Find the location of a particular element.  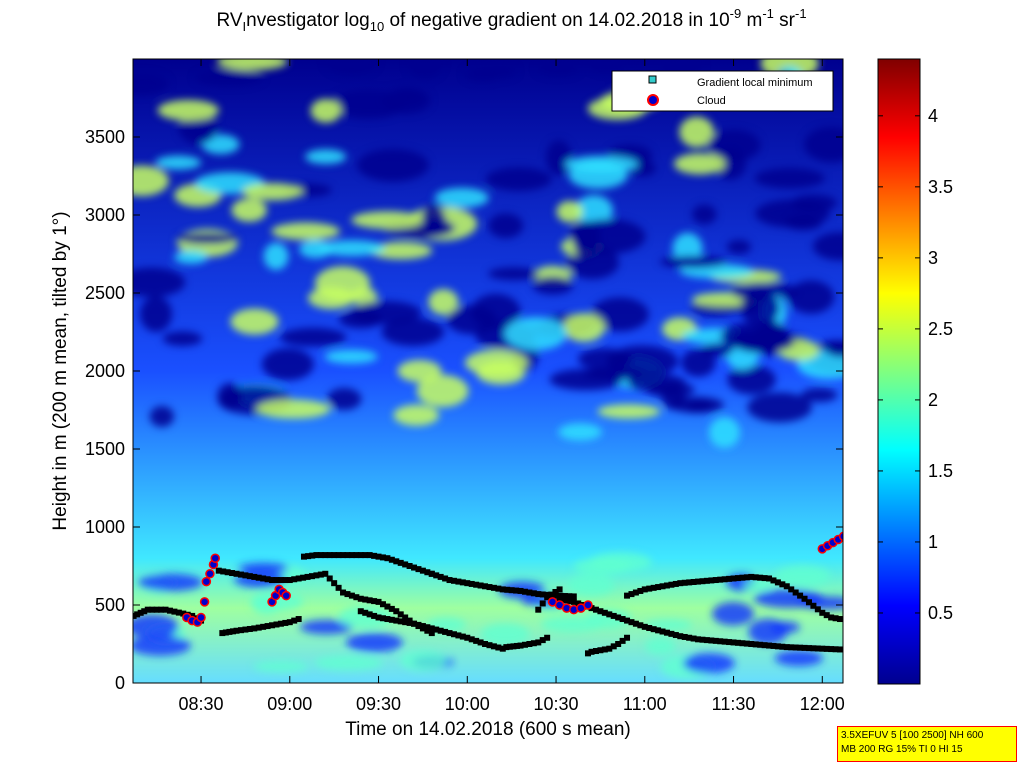

y-axis-label: Height in m (200 m mean, tilted by 1°) is located at coordinates (60, 370).